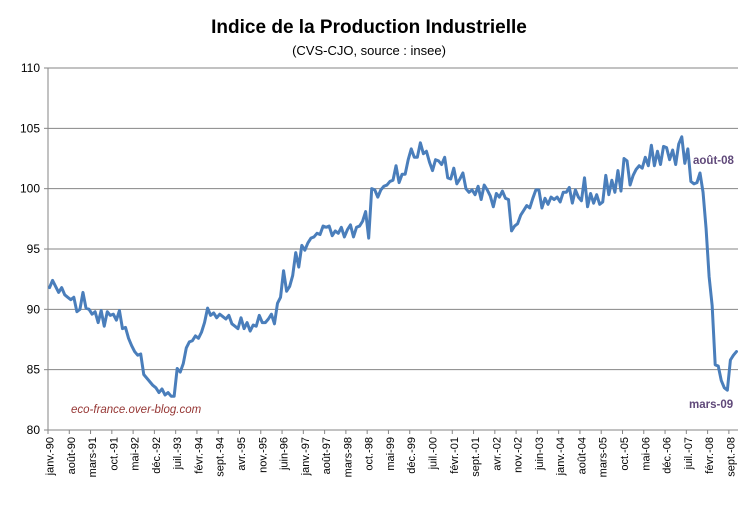 Image resolution: width=746 pixels, height=506 pixels. What do you see at coordinates (497, 454) in the screenshot?
I see `x-tick-label: avr.-02` at bounding box center [497, 454].